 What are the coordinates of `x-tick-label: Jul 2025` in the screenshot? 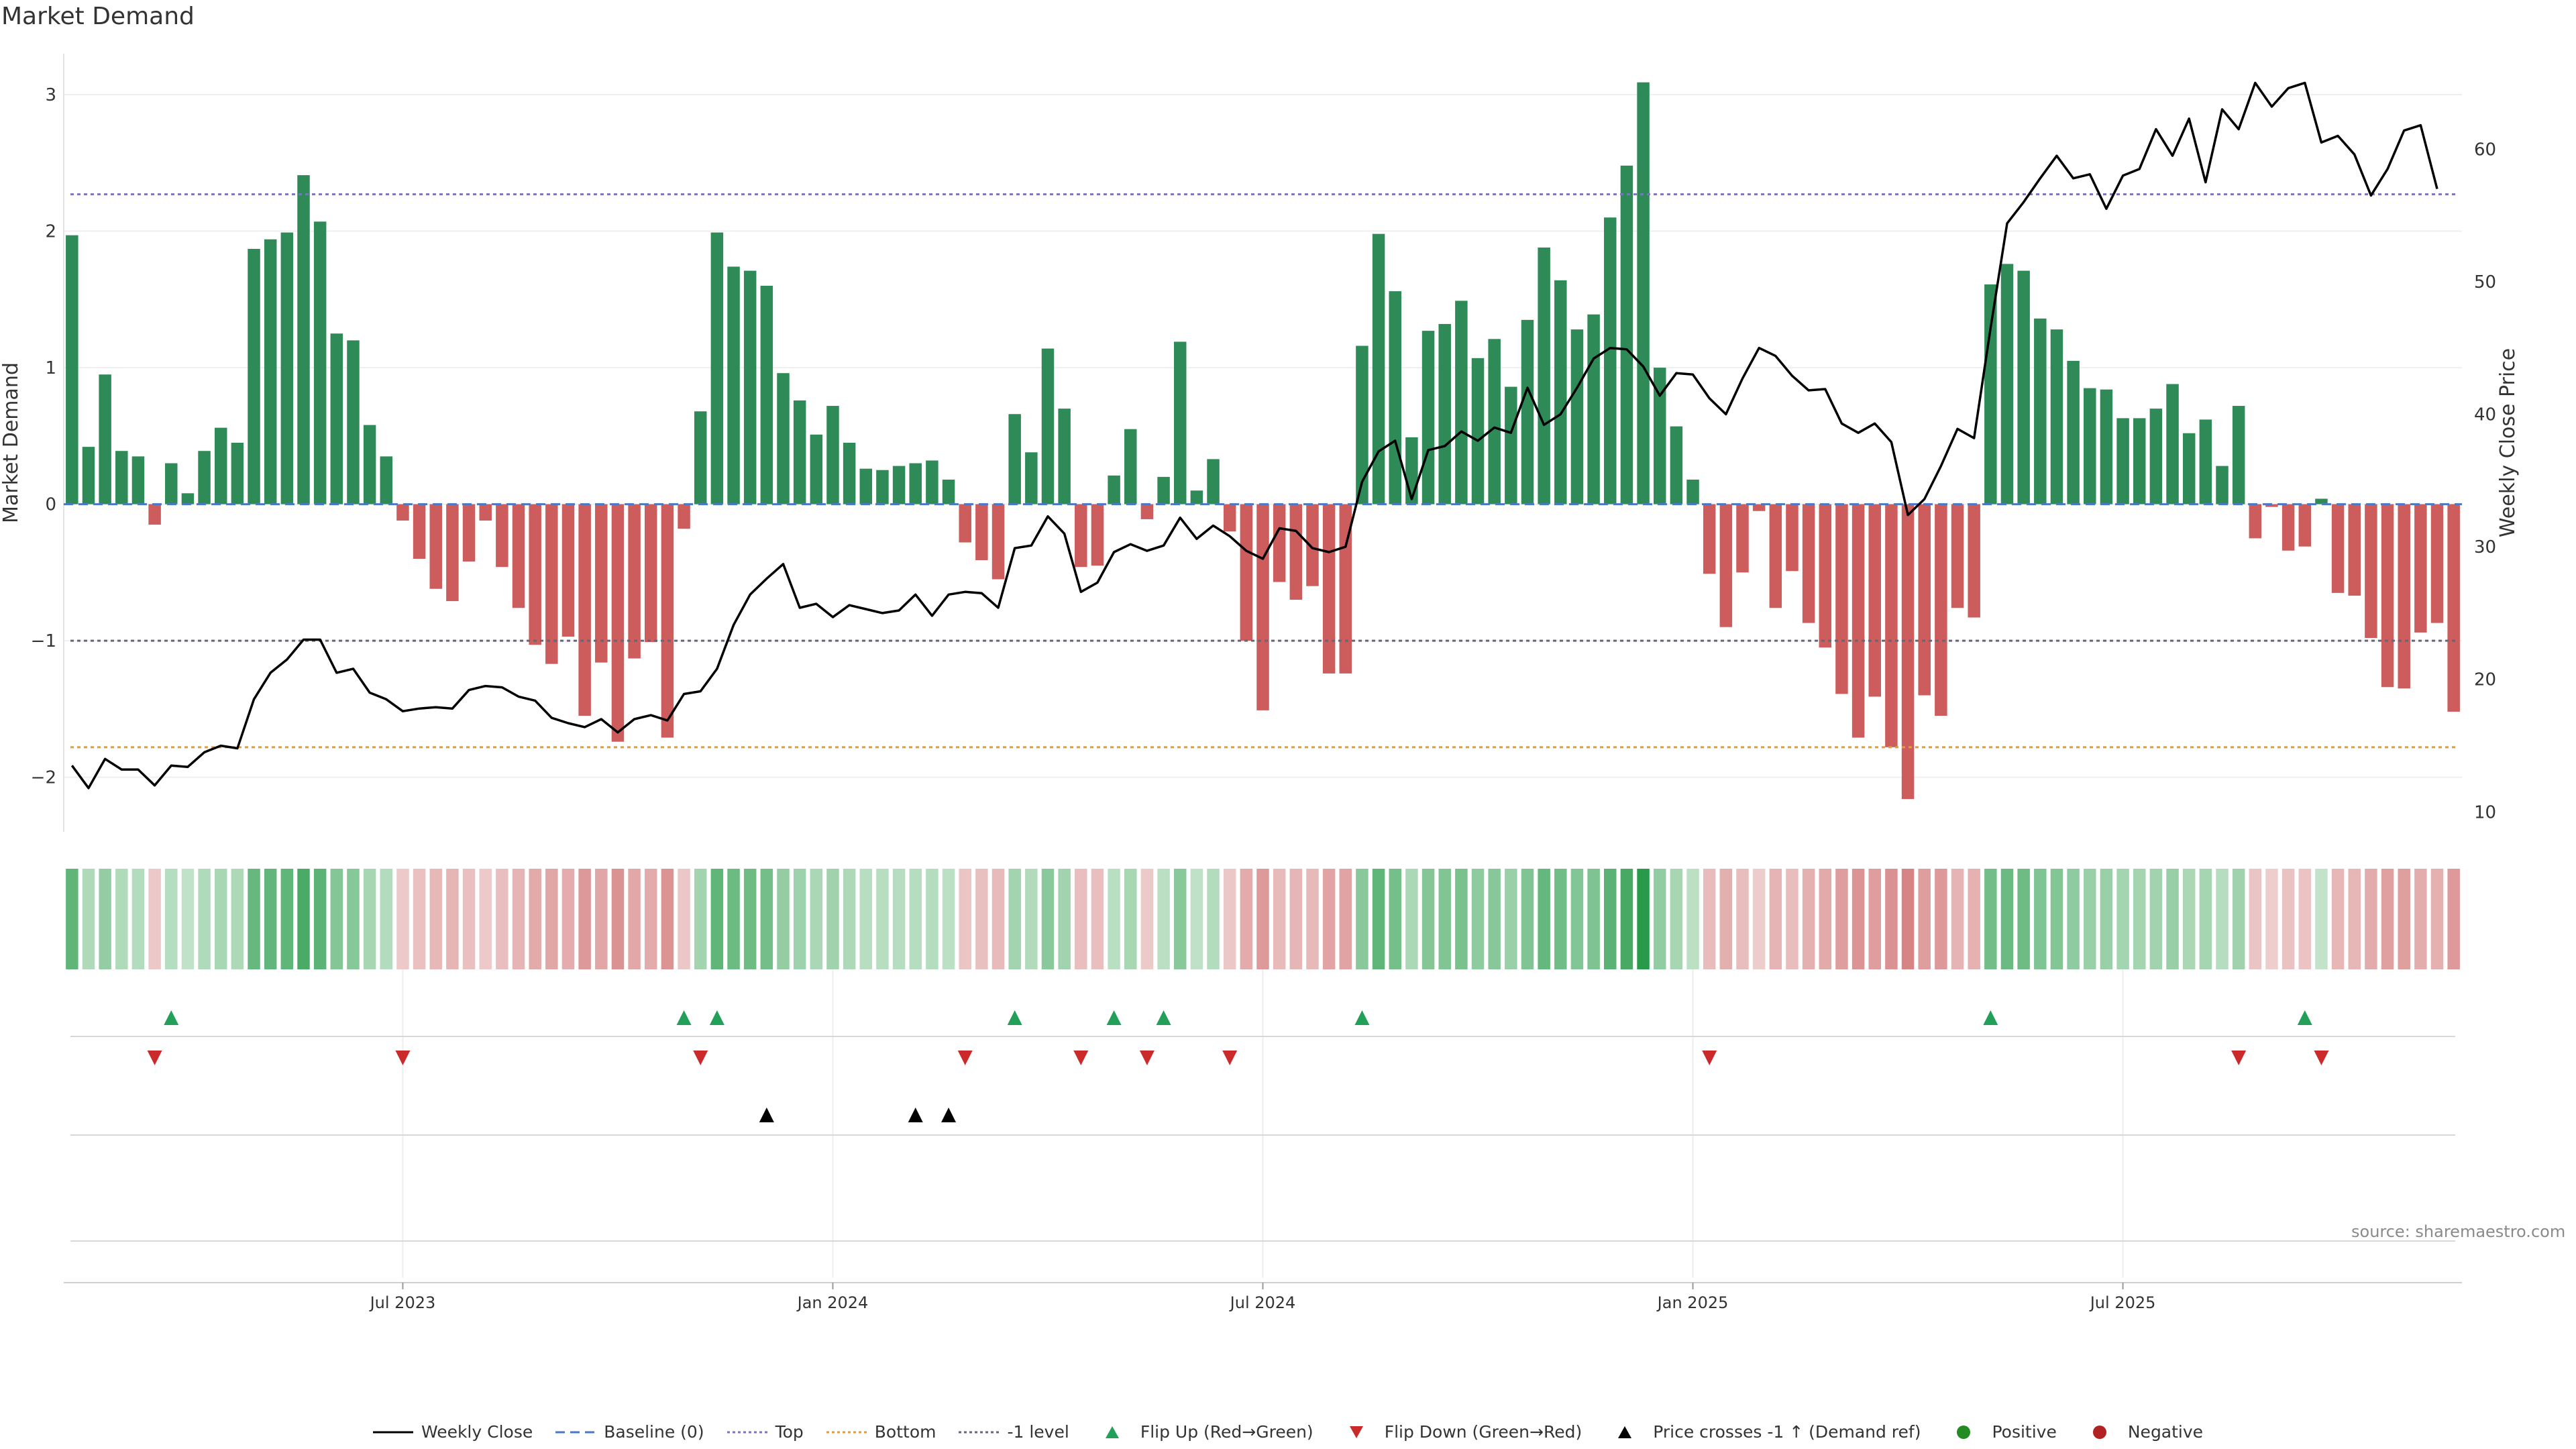 It's located at (2122, 1302).